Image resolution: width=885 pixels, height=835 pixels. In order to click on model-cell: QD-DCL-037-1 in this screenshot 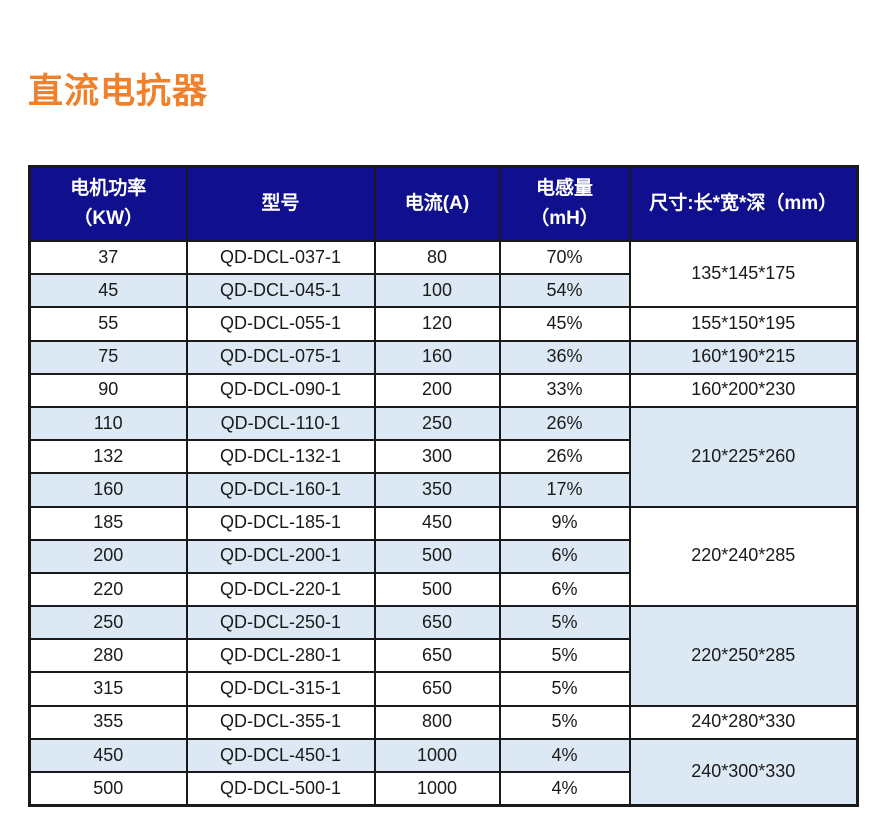, I will do `click(280, 257)`.